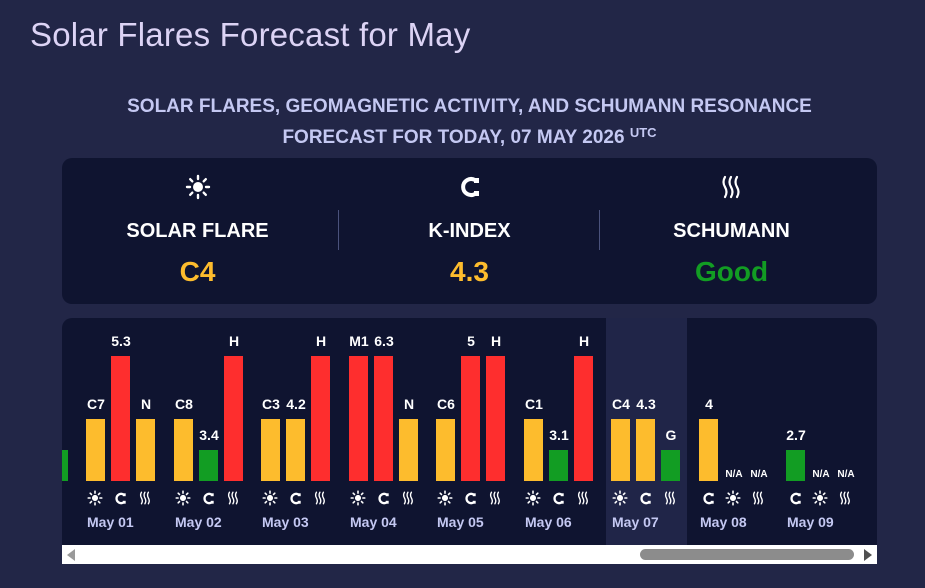  I want to click on summary-value: 4.3, so click(469, 271).